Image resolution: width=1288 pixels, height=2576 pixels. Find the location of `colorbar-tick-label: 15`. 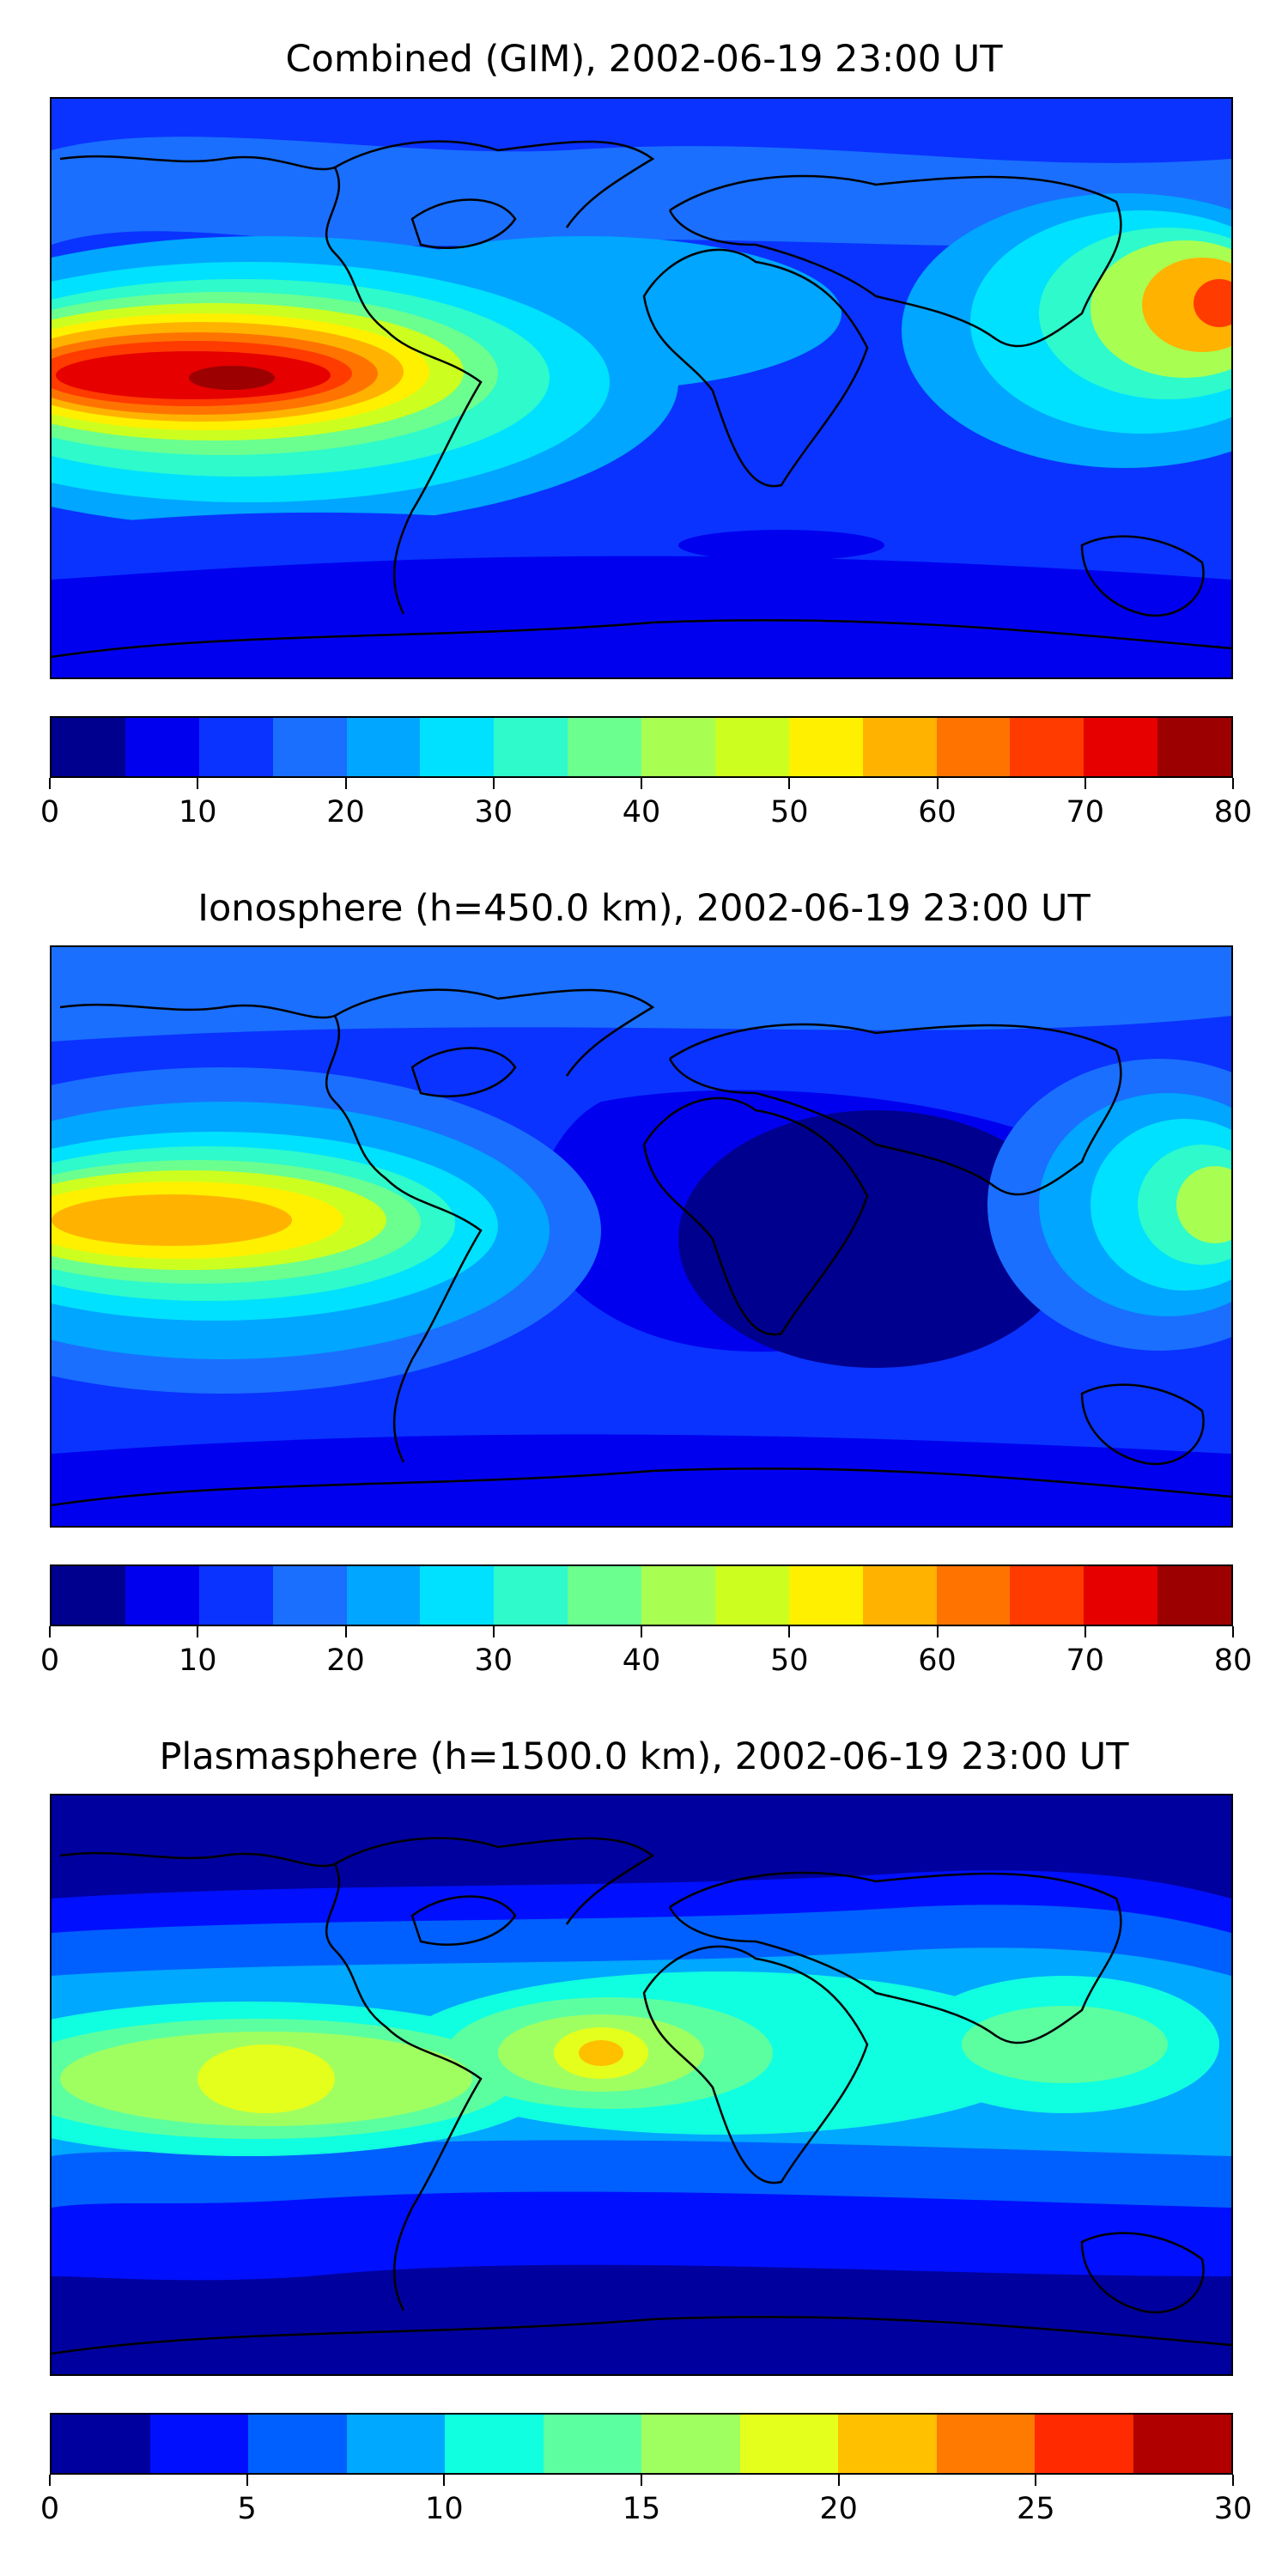

colorbar-tick-label: 15 is located at coordinates (641, 2509).